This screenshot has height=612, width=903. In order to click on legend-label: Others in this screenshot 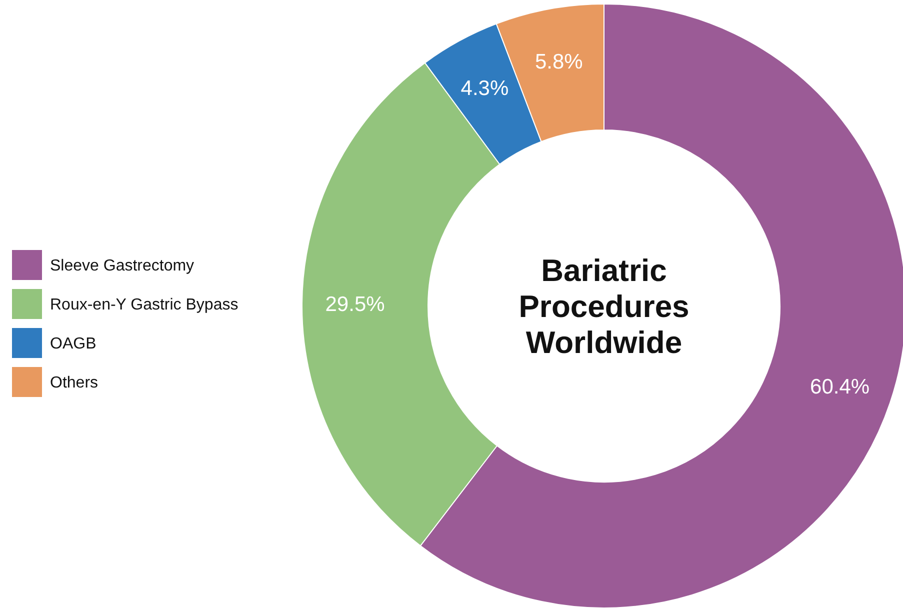, I will do `click(74, 383)`.